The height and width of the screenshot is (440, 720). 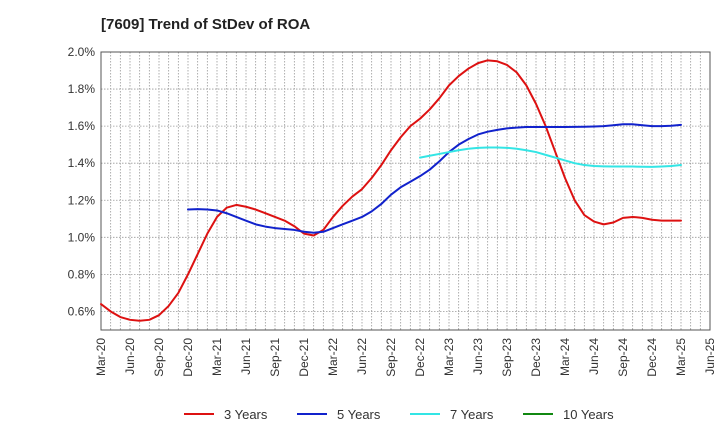 I want to click on x-tick-label: Sep-22, so click(x=391, y=357).